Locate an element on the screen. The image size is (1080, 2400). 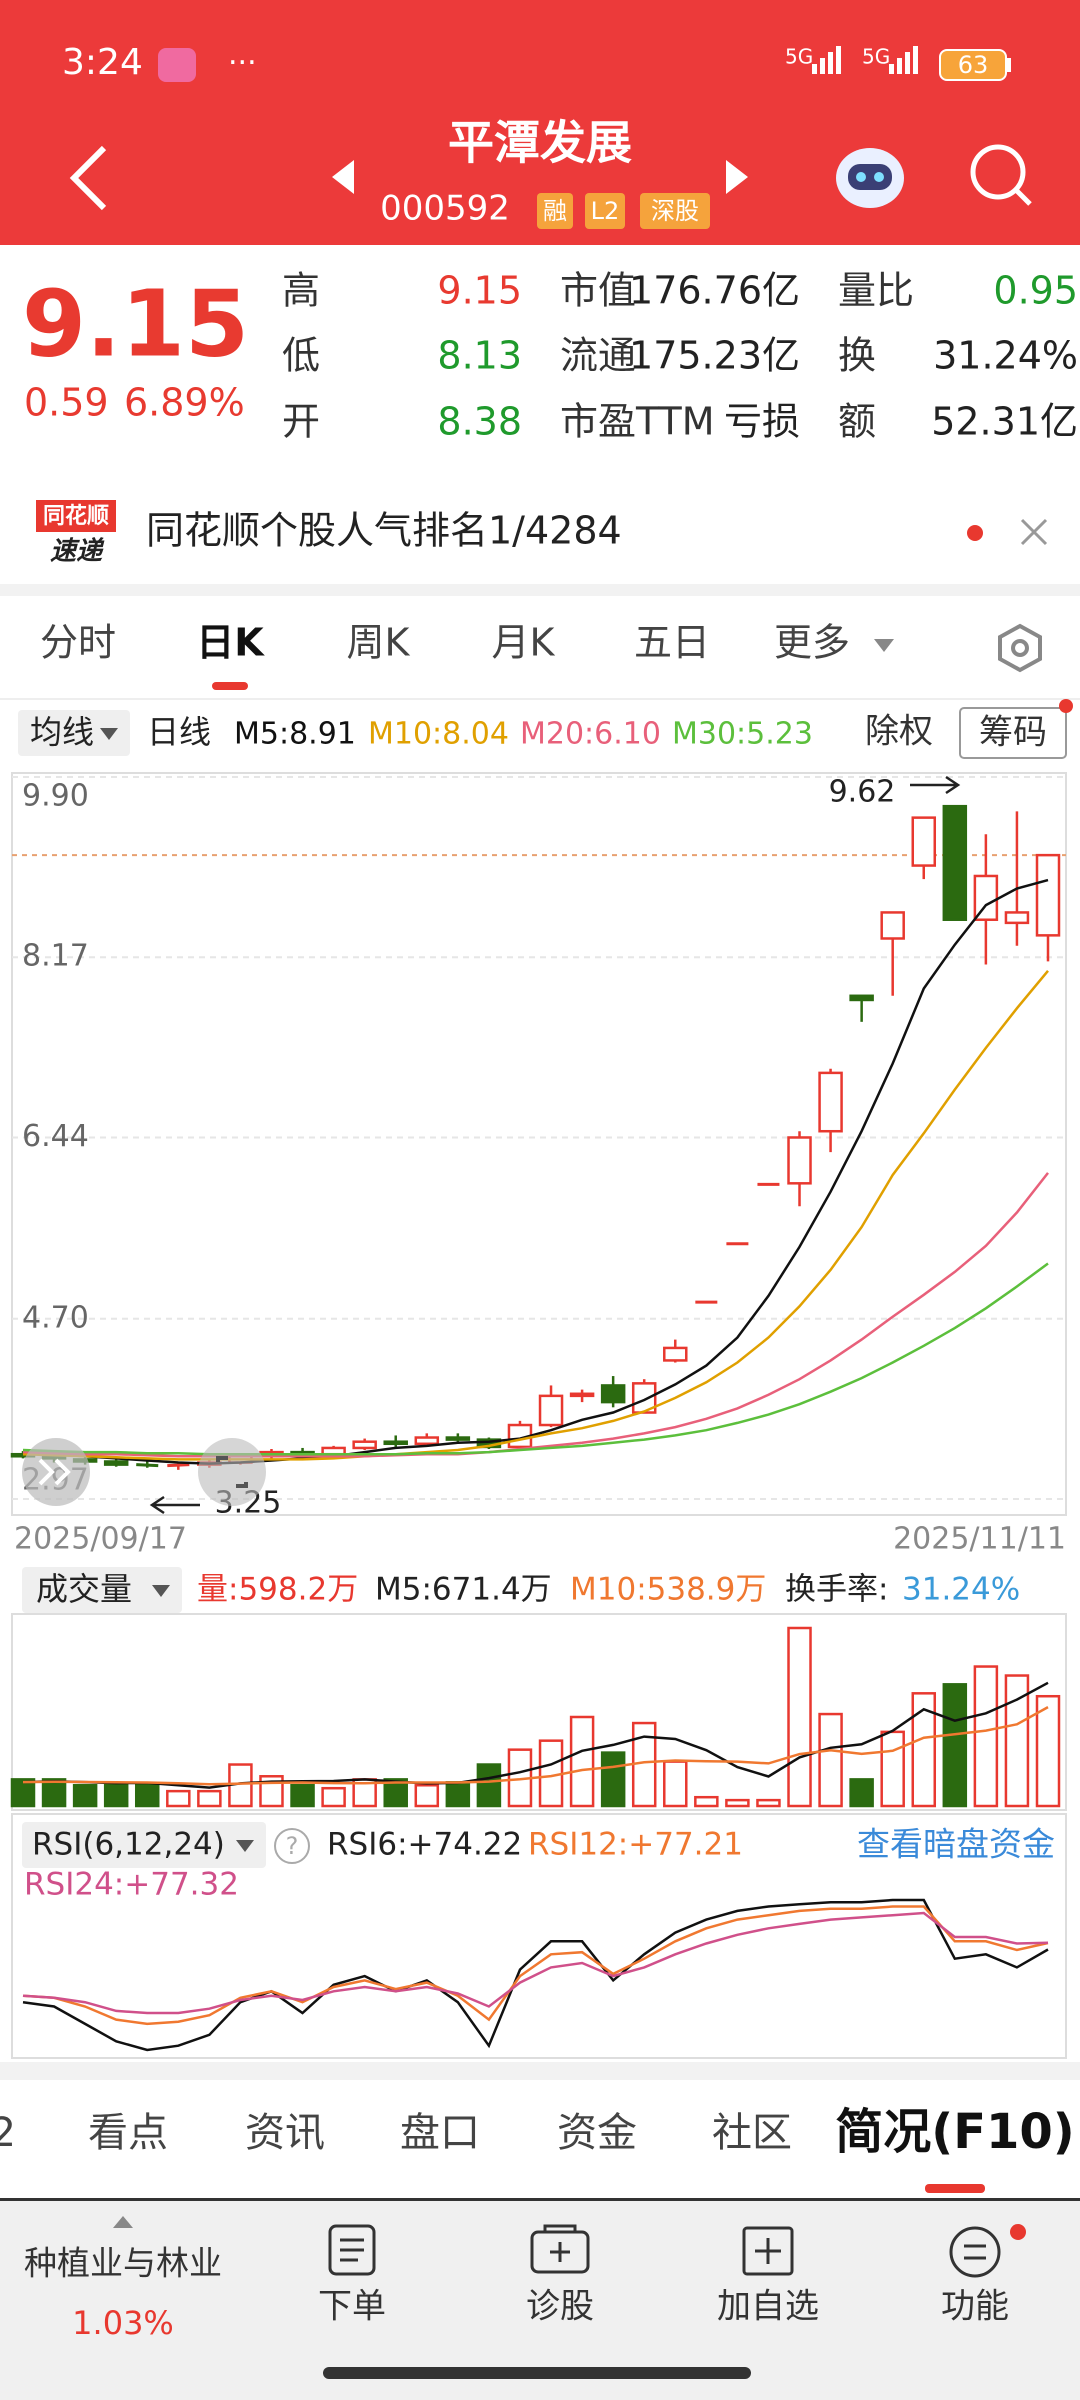
app-icon is located at coordinates (177, 65).